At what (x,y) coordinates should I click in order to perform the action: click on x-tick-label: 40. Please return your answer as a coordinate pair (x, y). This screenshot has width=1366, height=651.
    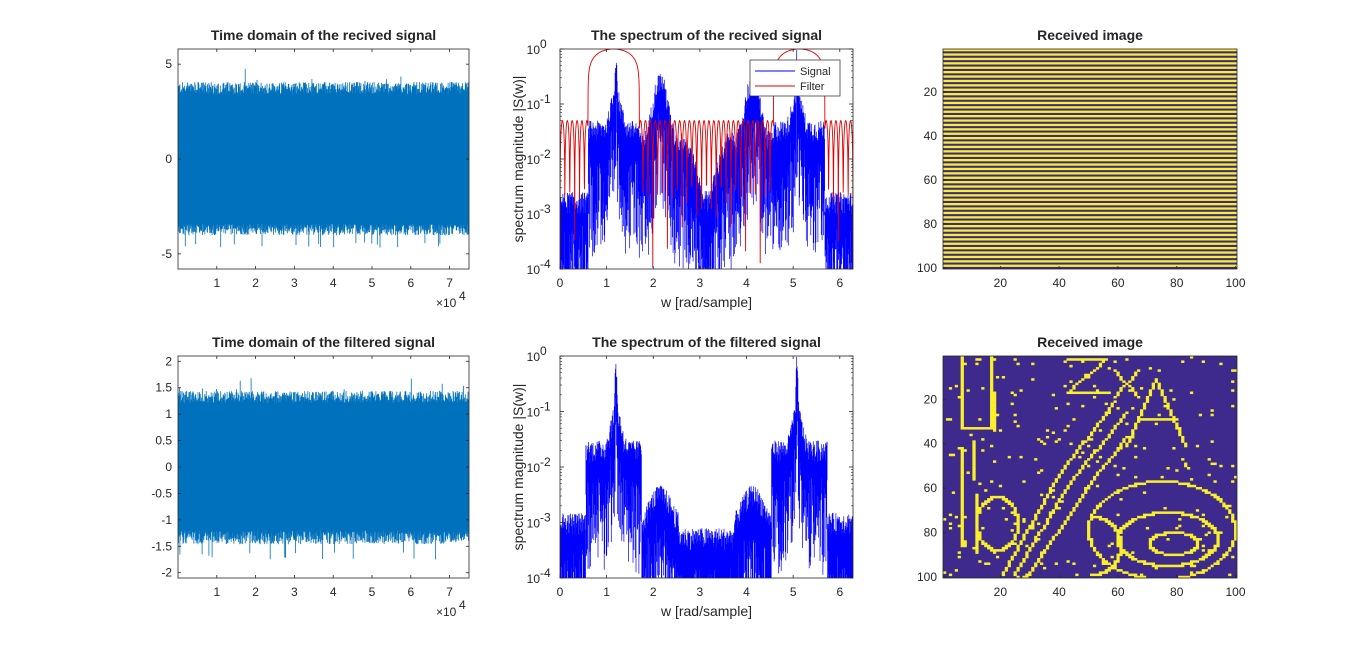
    Looking at the image, I should click on (1059, 283).